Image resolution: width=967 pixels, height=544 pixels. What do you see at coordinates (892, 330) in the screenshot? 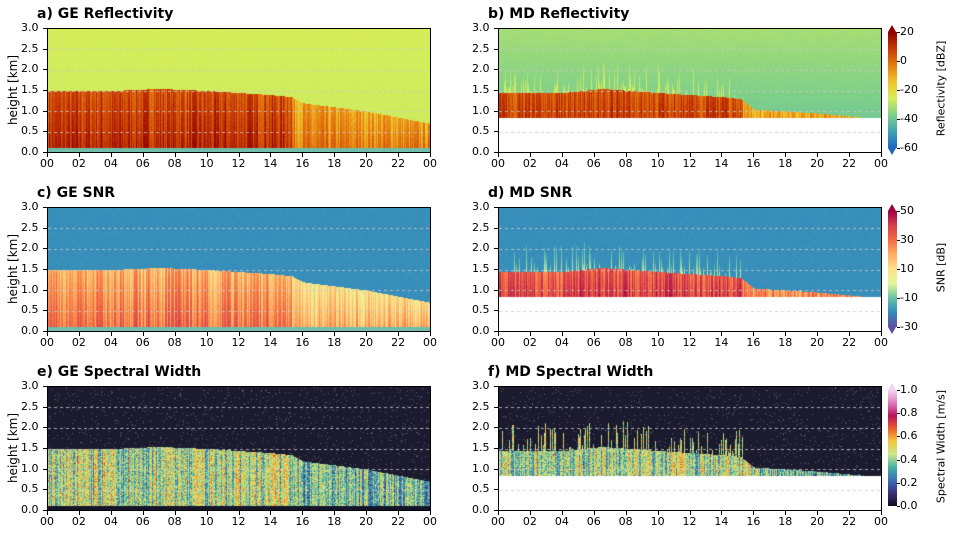
I see `colorbar-extend-min` at bounding box center [892, 330].